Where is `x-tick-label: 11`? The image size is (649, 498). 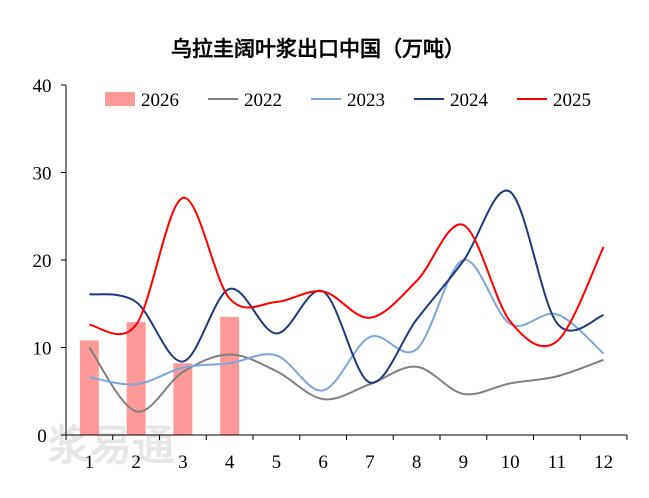
x-tick-label: 11 is located at coordinates (557, 462).